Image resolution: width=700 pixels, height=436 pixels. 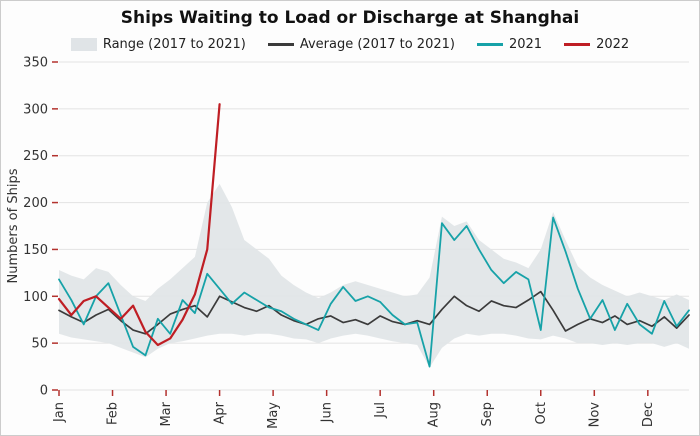 I want to click on y-tick-label: 100, so click(x=35, y=297).